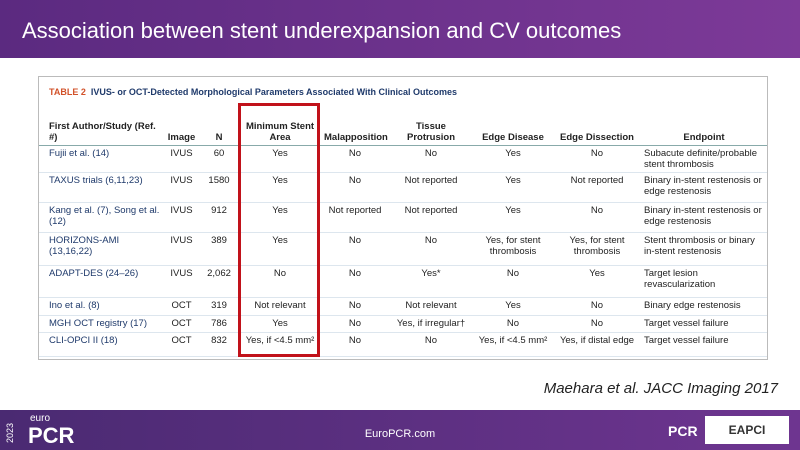  Describe the element at coordinates (101, 125) in the screenshot. I see `column-header: First Author/Study (Ref. #)` at that location.